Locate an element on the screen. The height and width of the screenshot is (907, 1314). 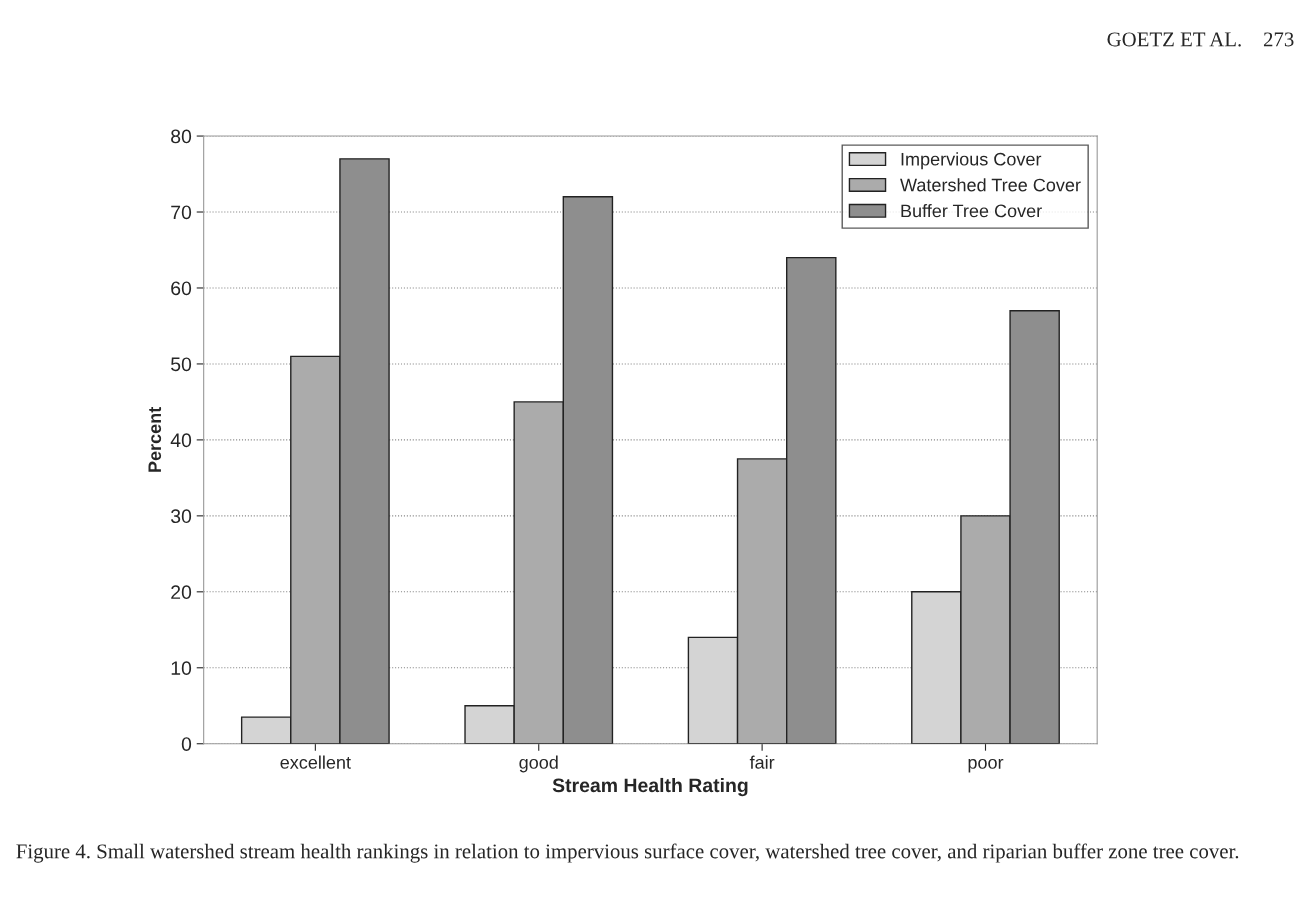
legend-label: Impervious Cover is located at coordinates (971, 161).